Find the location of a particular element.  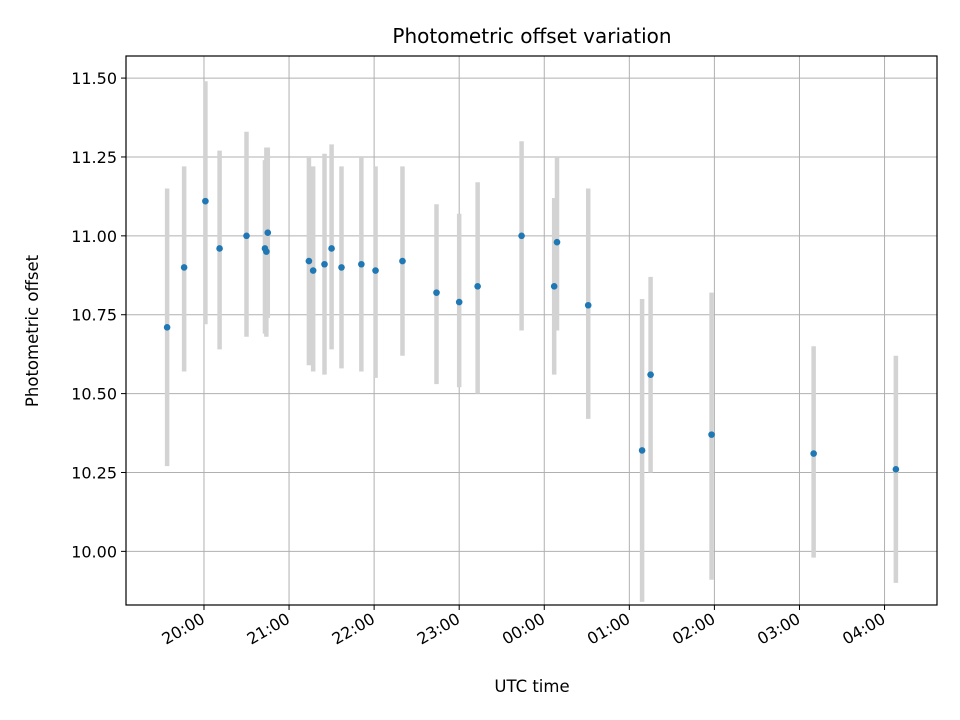

y-tick-label: 10.00 is located at coordinates (94, 551).